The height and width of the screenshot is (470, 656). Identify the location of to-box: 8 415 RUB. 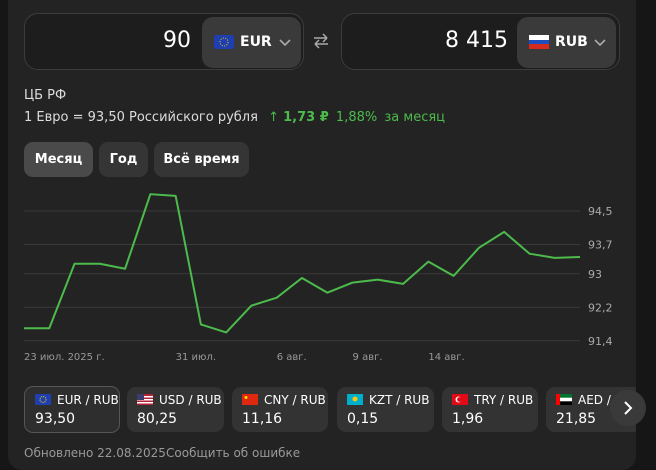
(480, 41).